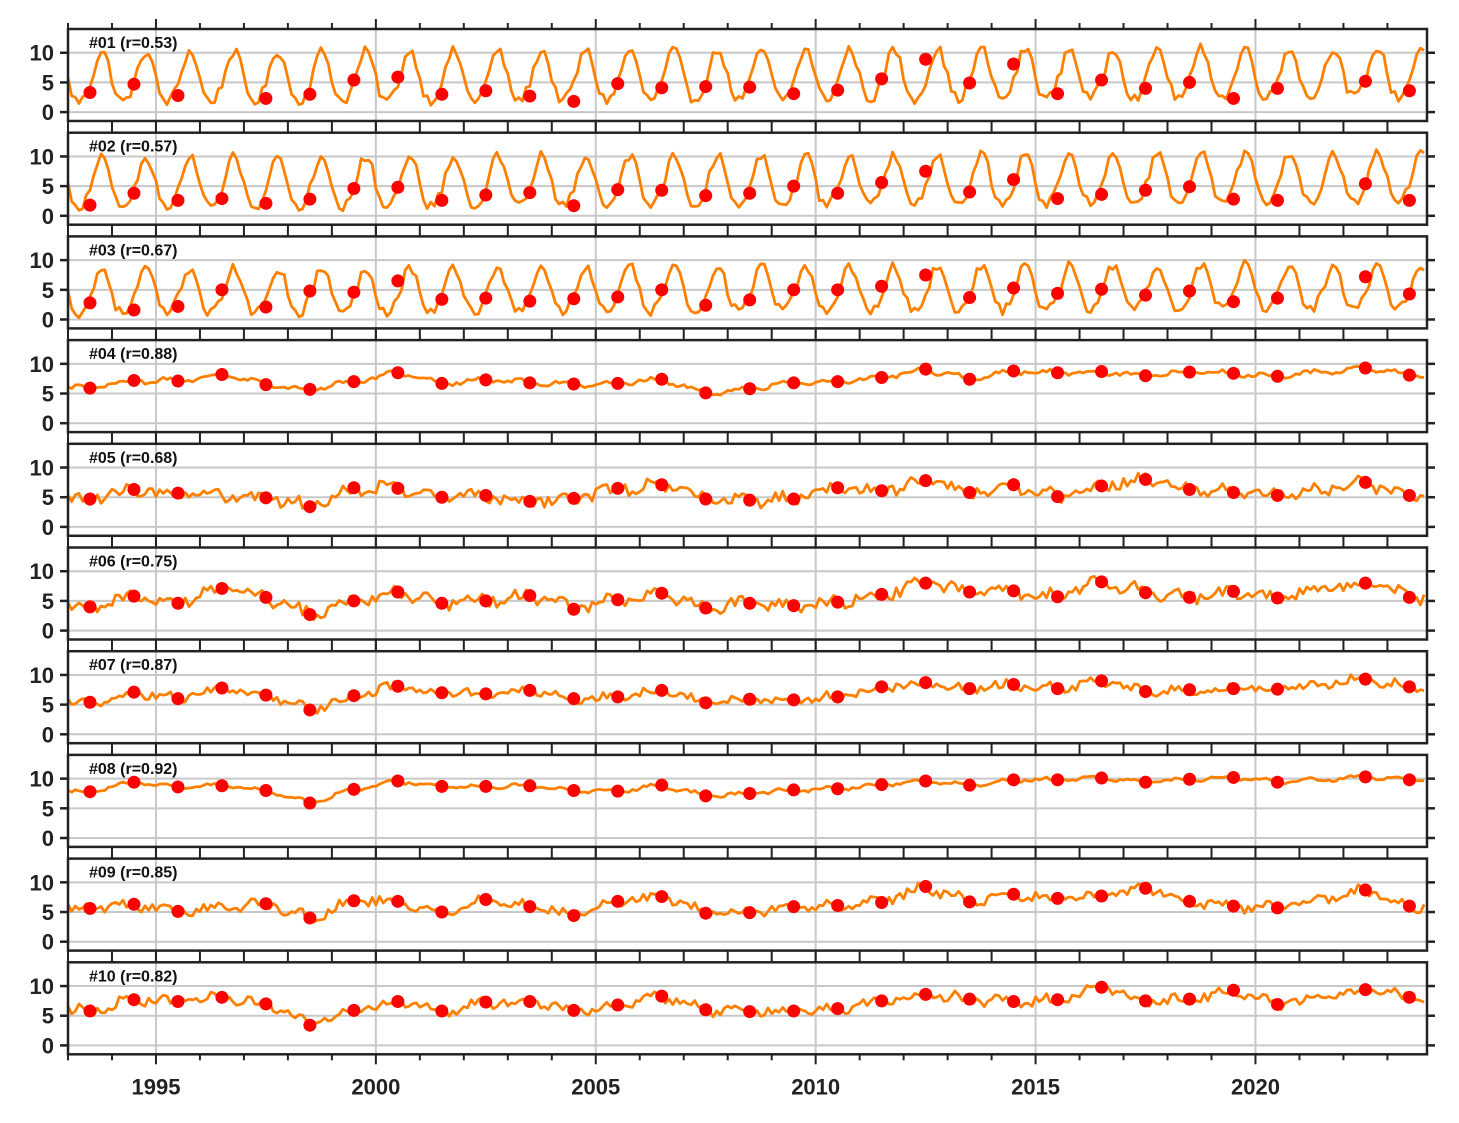 Image resolution: width=1459 pixels, height=1123 pixels. I want to click on x-tick-label: 1995, so click(155, 1086).